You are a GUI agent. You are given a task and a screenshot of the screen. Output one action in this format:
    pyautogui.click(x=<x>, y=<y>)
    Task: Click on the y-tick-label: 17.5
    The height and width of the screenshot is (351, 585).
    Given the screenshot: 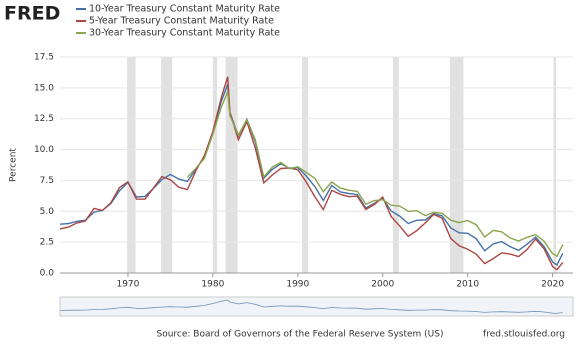 What is the action you would take?
    pyautogui.click(x=44, y=58)
    